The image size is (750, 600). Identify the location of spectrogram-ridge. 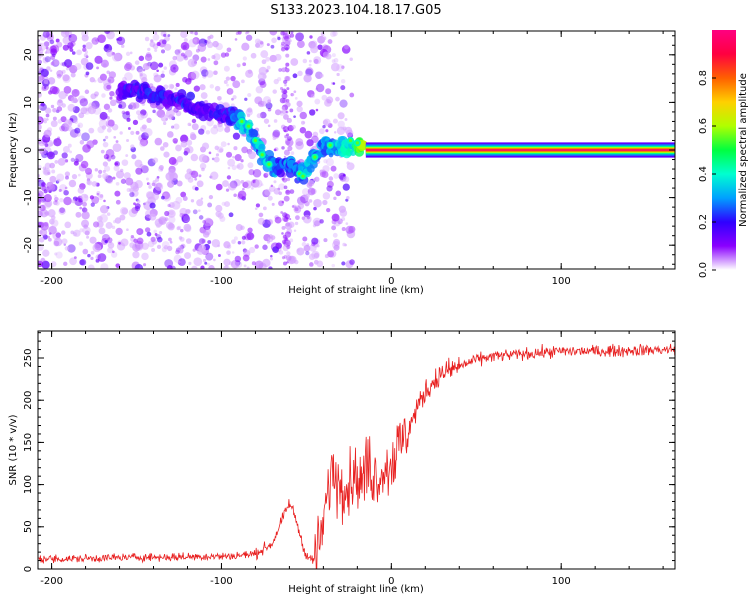
(395, 132).